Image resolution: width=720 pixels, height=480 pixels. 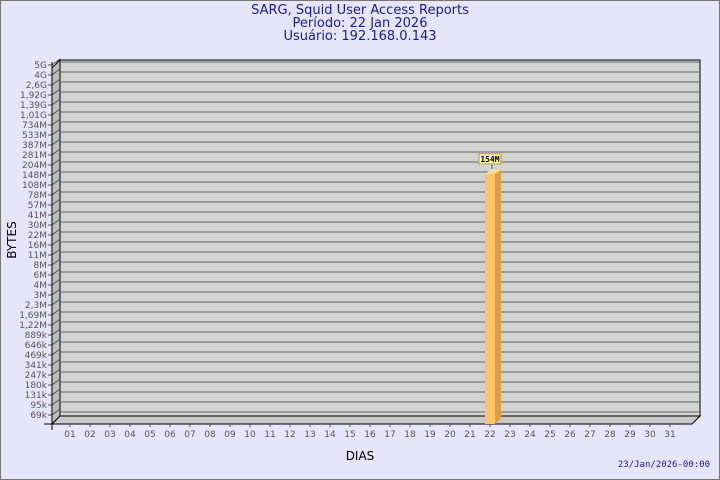 I want to click on y-tick-label: 889k, so click(x=36, y=336).